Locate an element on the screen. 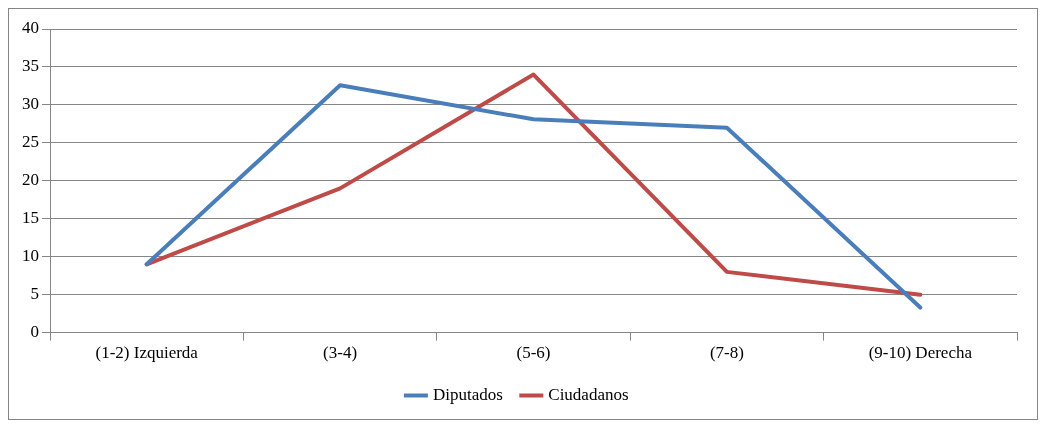 The width and height of the screenshot is (1048, 430). x-tick-label: (7-8) is located at coordinates (726, 353).